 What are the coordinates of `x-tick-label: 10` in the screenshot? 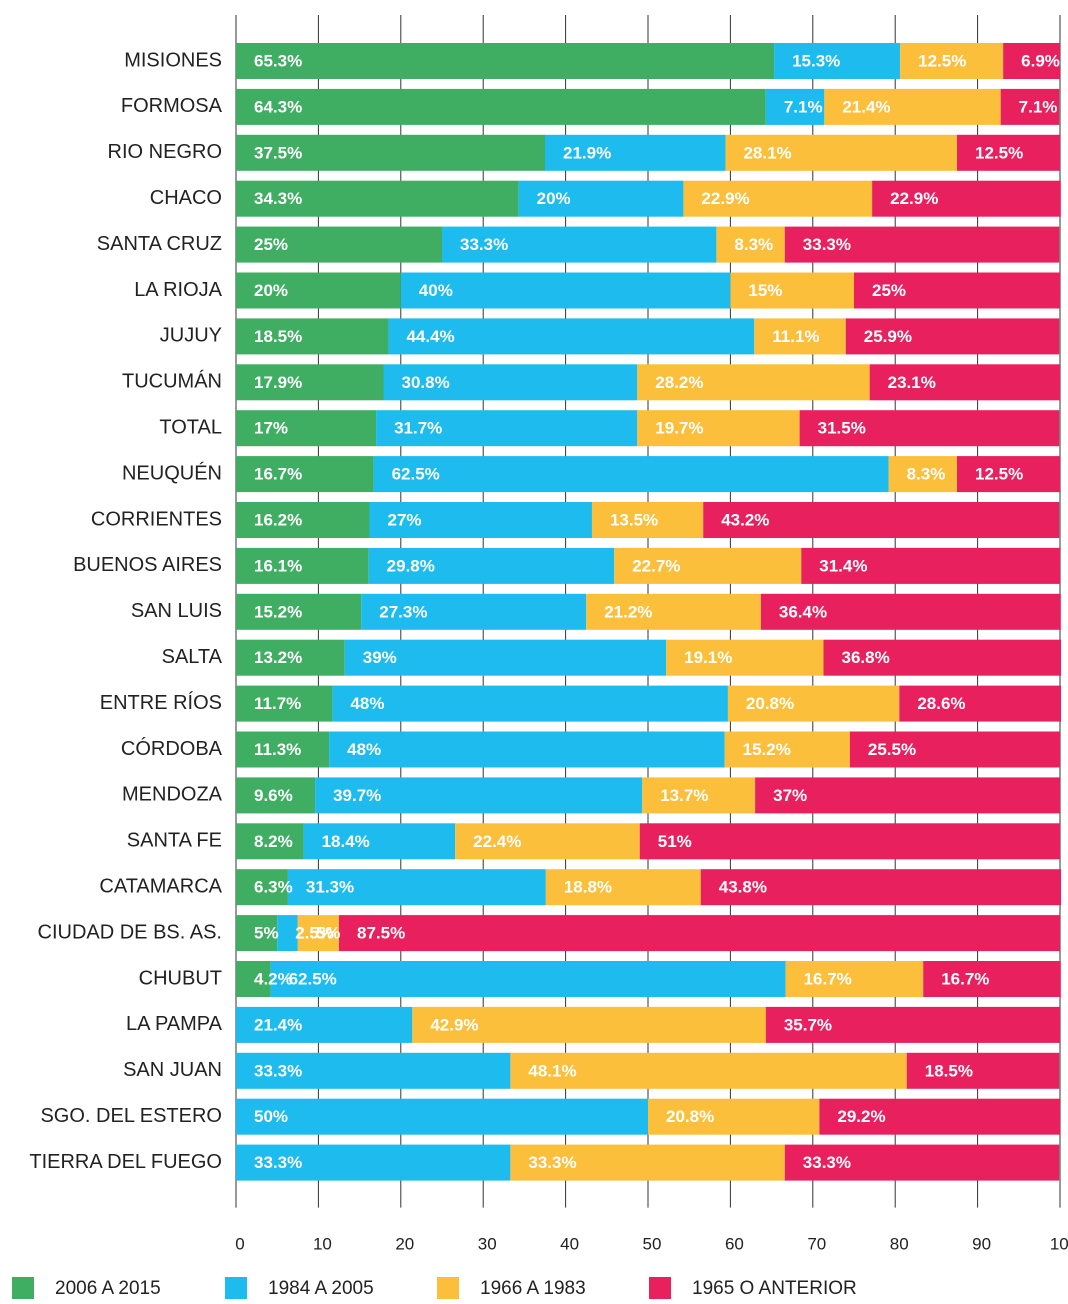 It's located at (322, 1243).